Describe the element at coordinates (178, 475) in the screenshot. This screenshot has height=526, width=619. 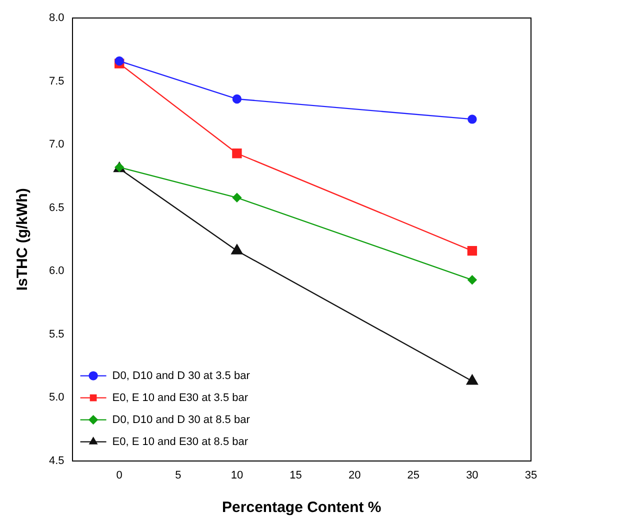
I see `x-tick-label: 5` at that location.